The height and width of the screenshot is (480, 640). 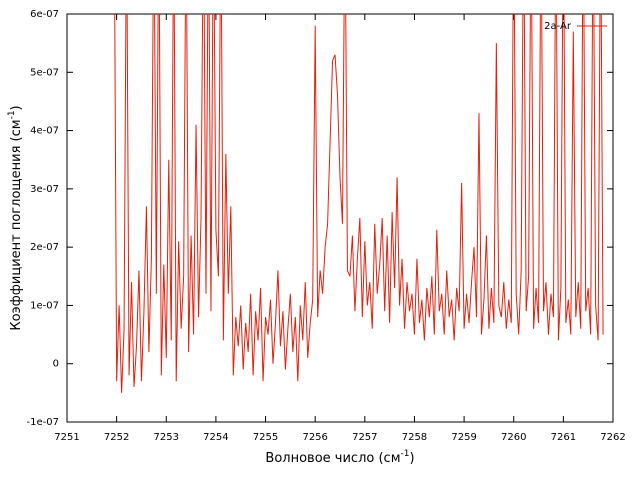 I want to click on y-tick-label: 2e-07, so click(x=44, y=247).